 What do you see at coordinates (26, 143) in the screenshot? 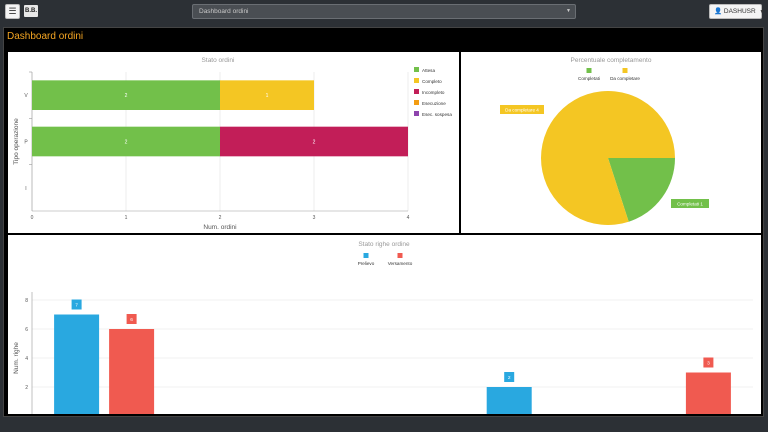
I see `y-tick-label: P` at bounding box center [26, 143].